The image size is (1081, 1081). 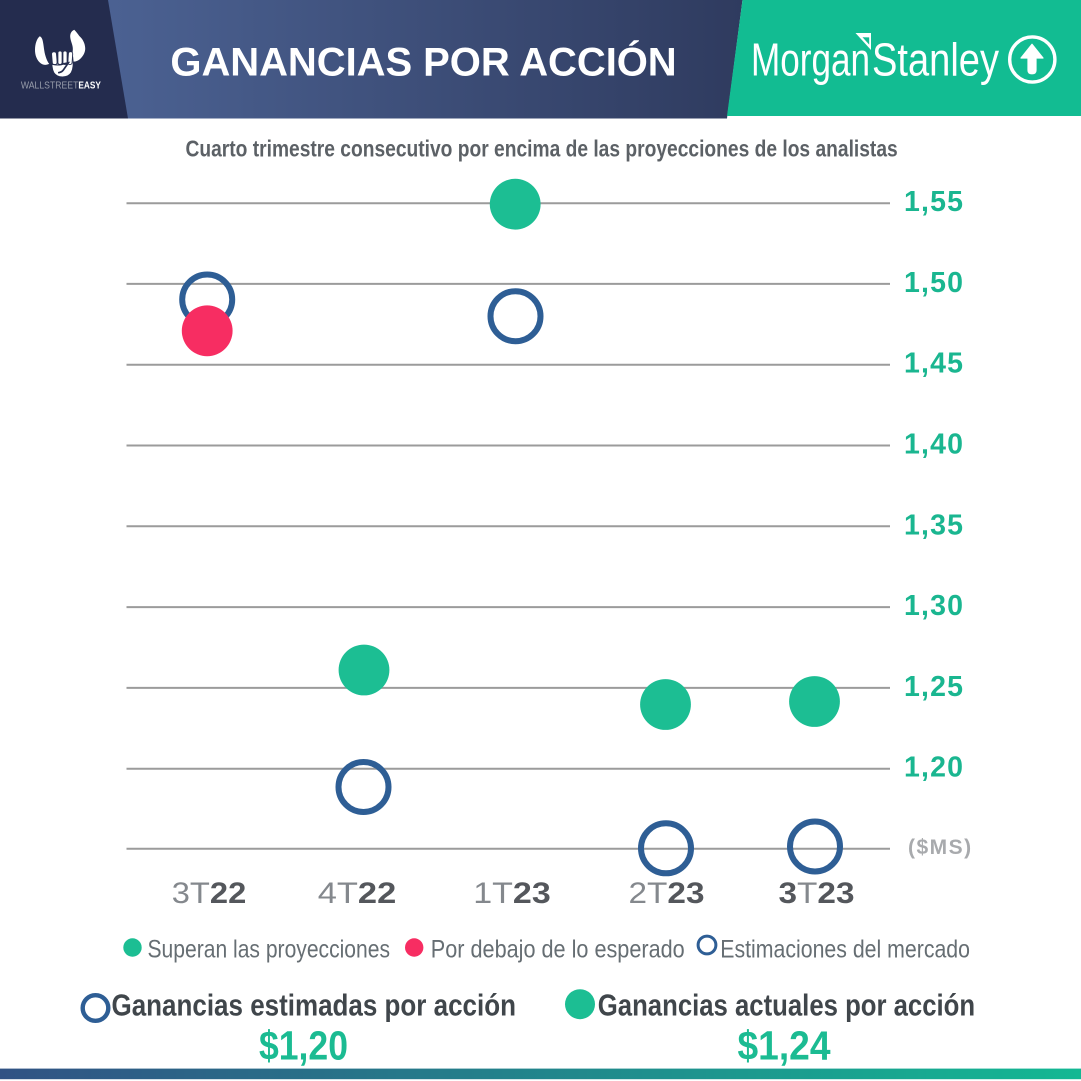 What do you see at coordinates (269, 949) in the screenshot?
I see `svg-text: Superan las proyecciones` at bounding box center [269, 949].